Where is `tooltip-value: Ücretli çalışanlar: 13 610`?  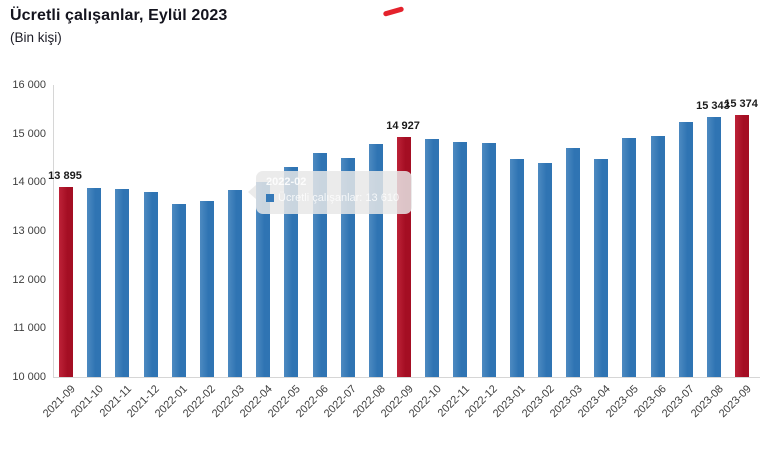
tooltip-value: Ücretli çalışanlar: 13 610 is located at coordinates (339, 198).